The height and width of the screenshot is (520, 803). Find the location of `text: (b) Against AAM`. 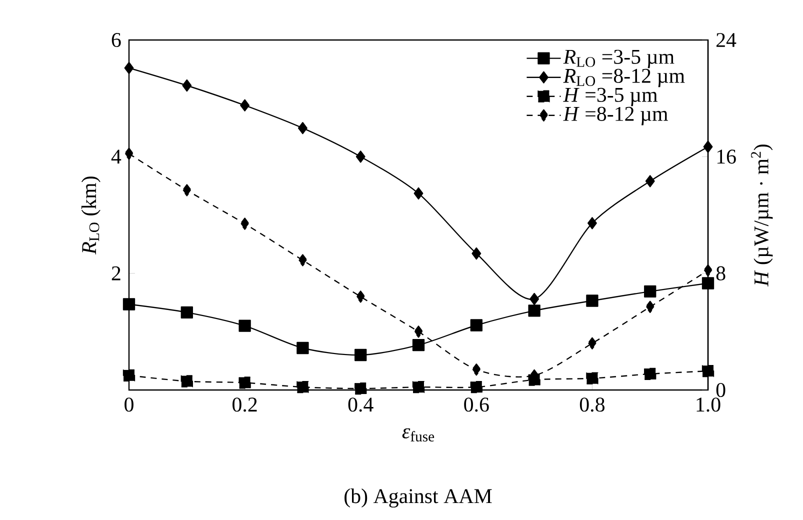

text: (b) Against AAM is located at coordinates (418, 498).